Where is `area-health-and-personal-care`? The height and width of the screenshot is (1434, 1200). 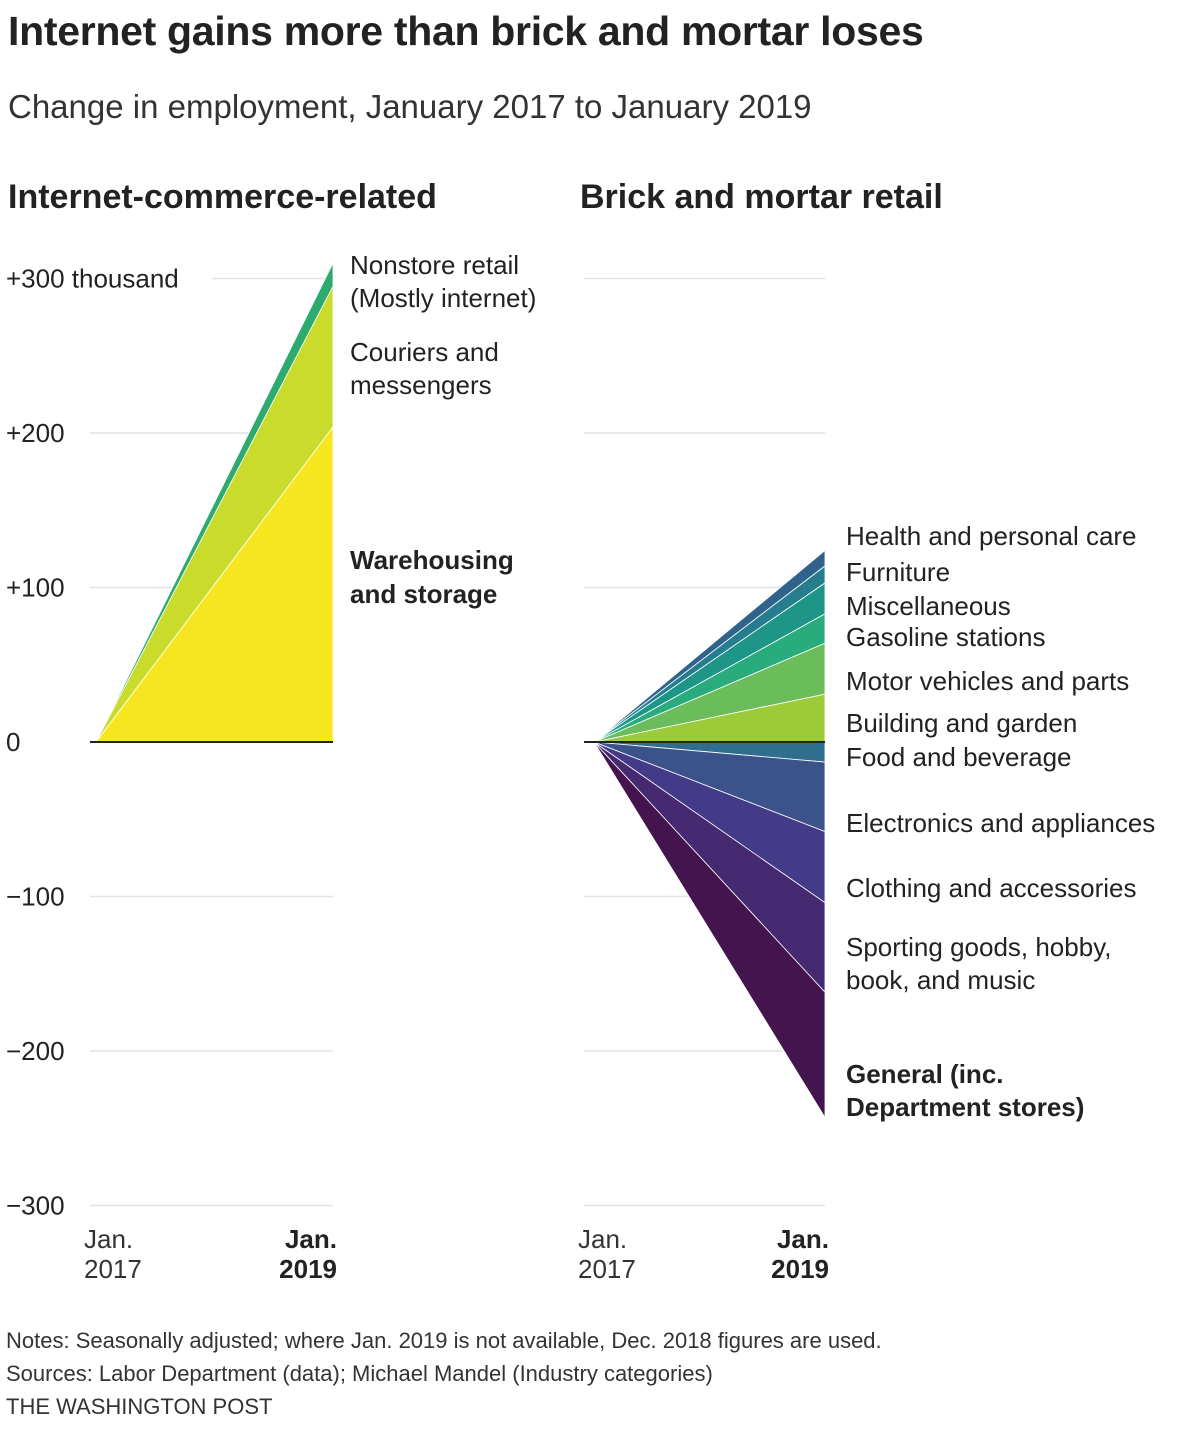
area-health-and-personal-care is located at coordinates (709, 646).